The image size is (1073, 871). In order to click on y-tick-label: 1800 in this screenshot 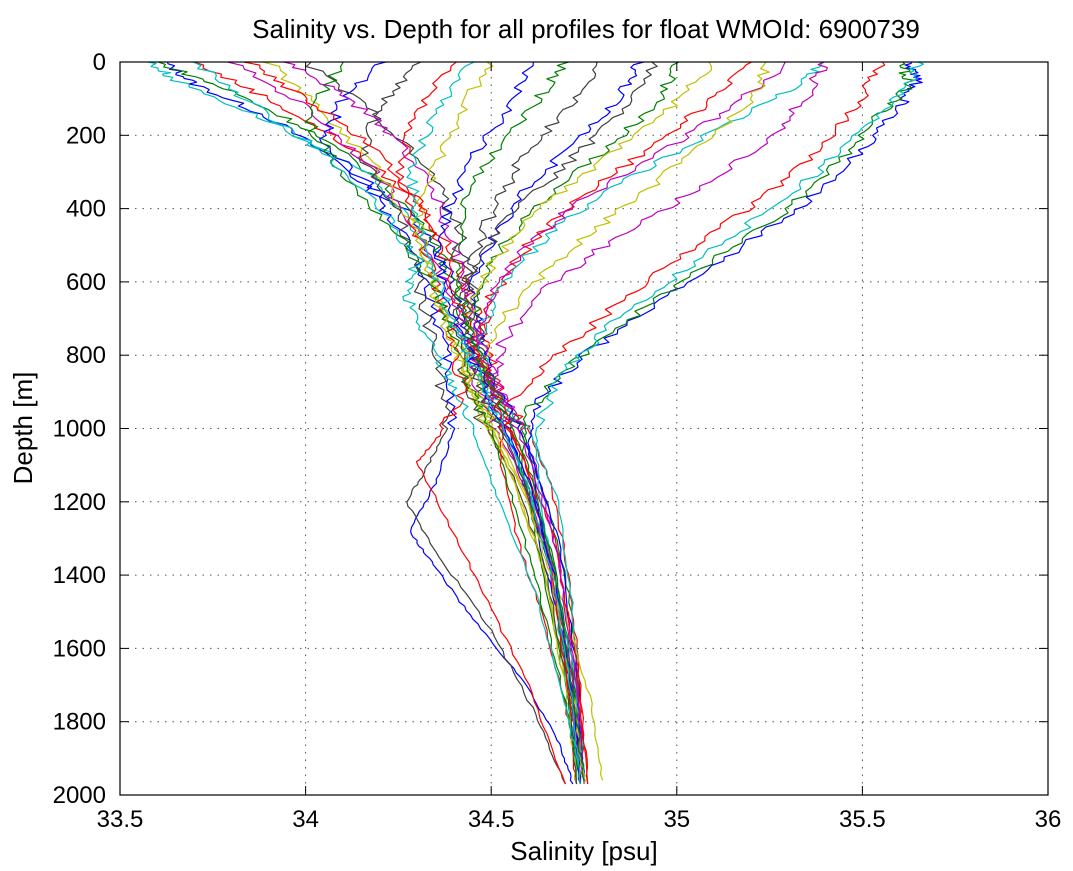, I will do `click(79, 722)`.